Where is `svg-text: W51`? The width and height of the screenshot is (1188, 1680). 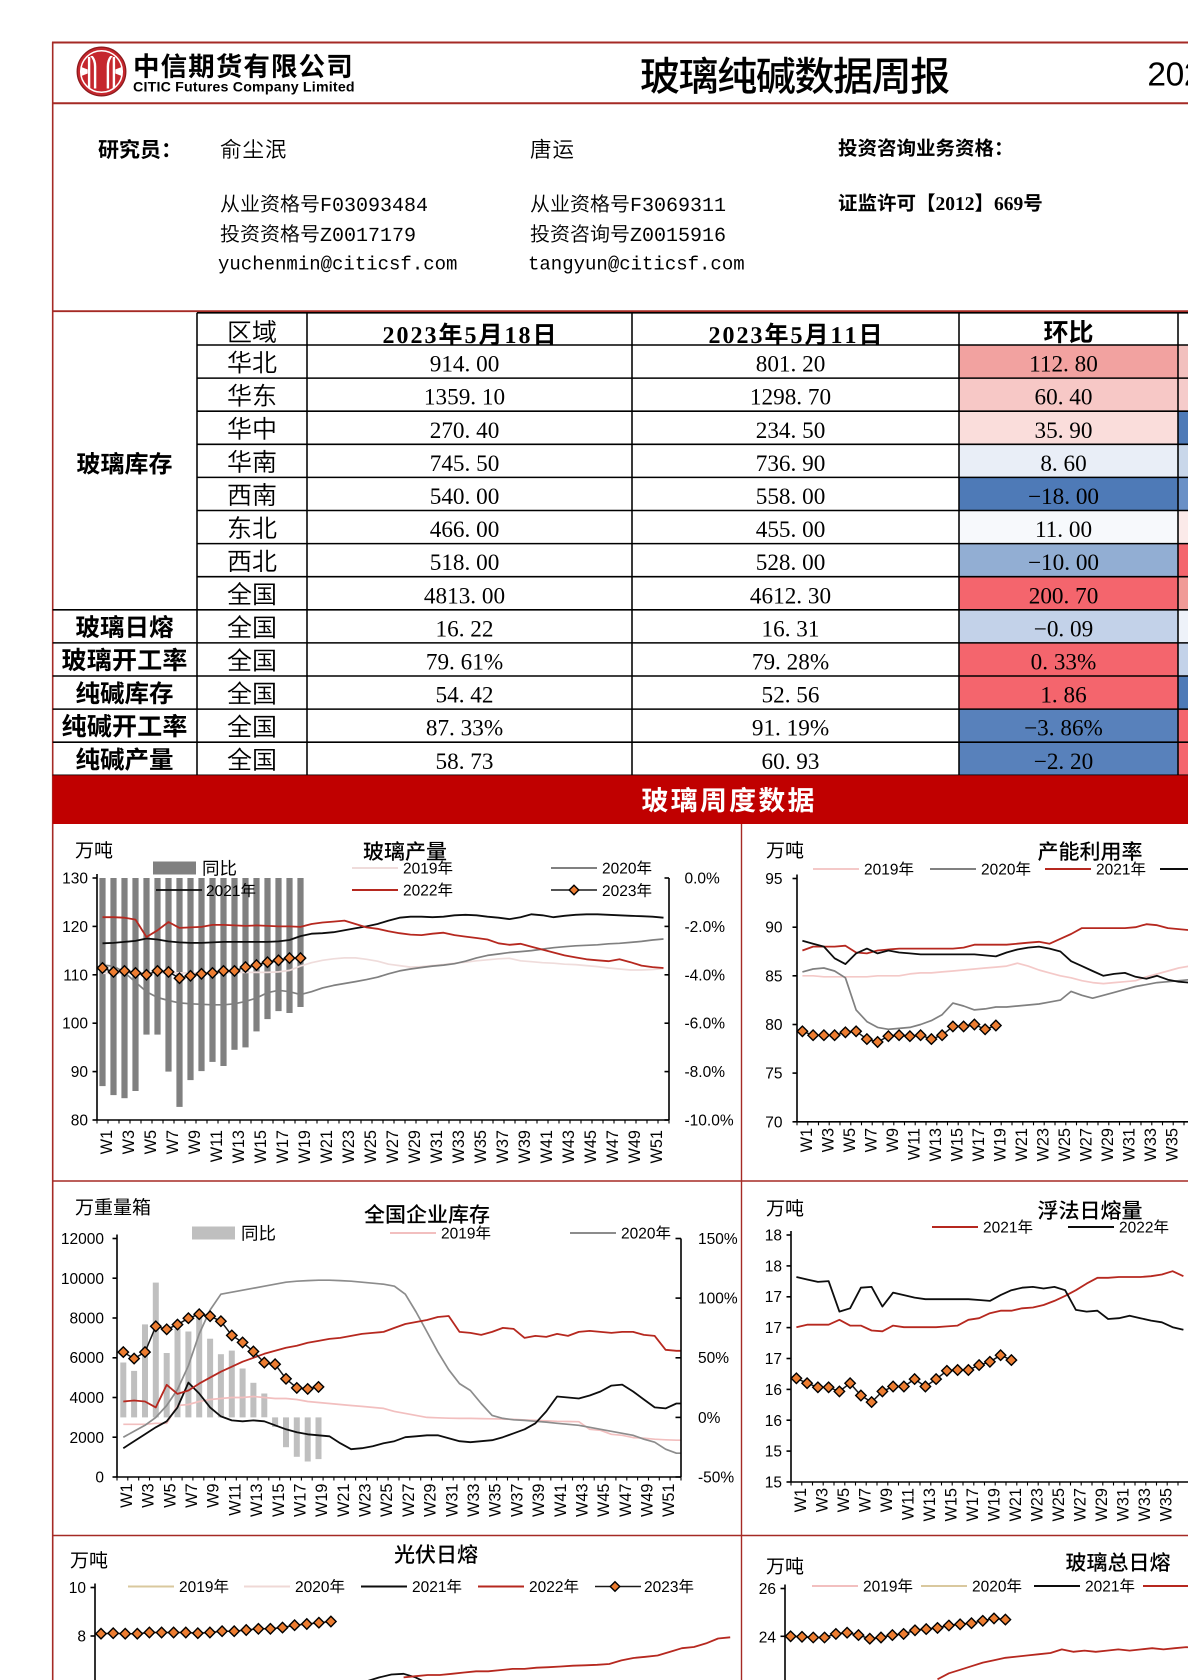
svg-text: W51 is located at coordinates (669, 1500).